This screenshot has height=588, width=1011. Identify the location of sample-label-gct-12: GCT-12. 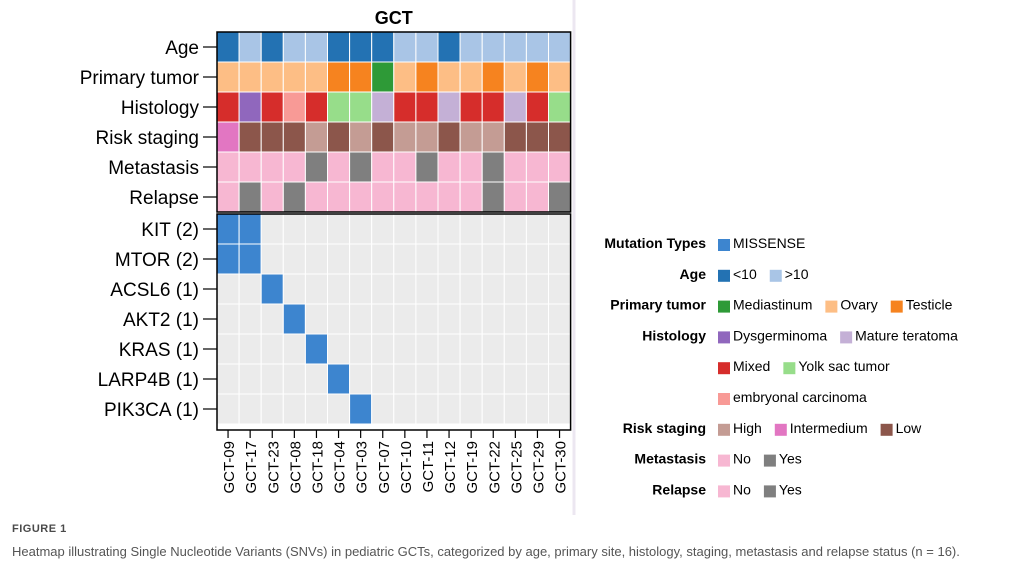
(450, 467).